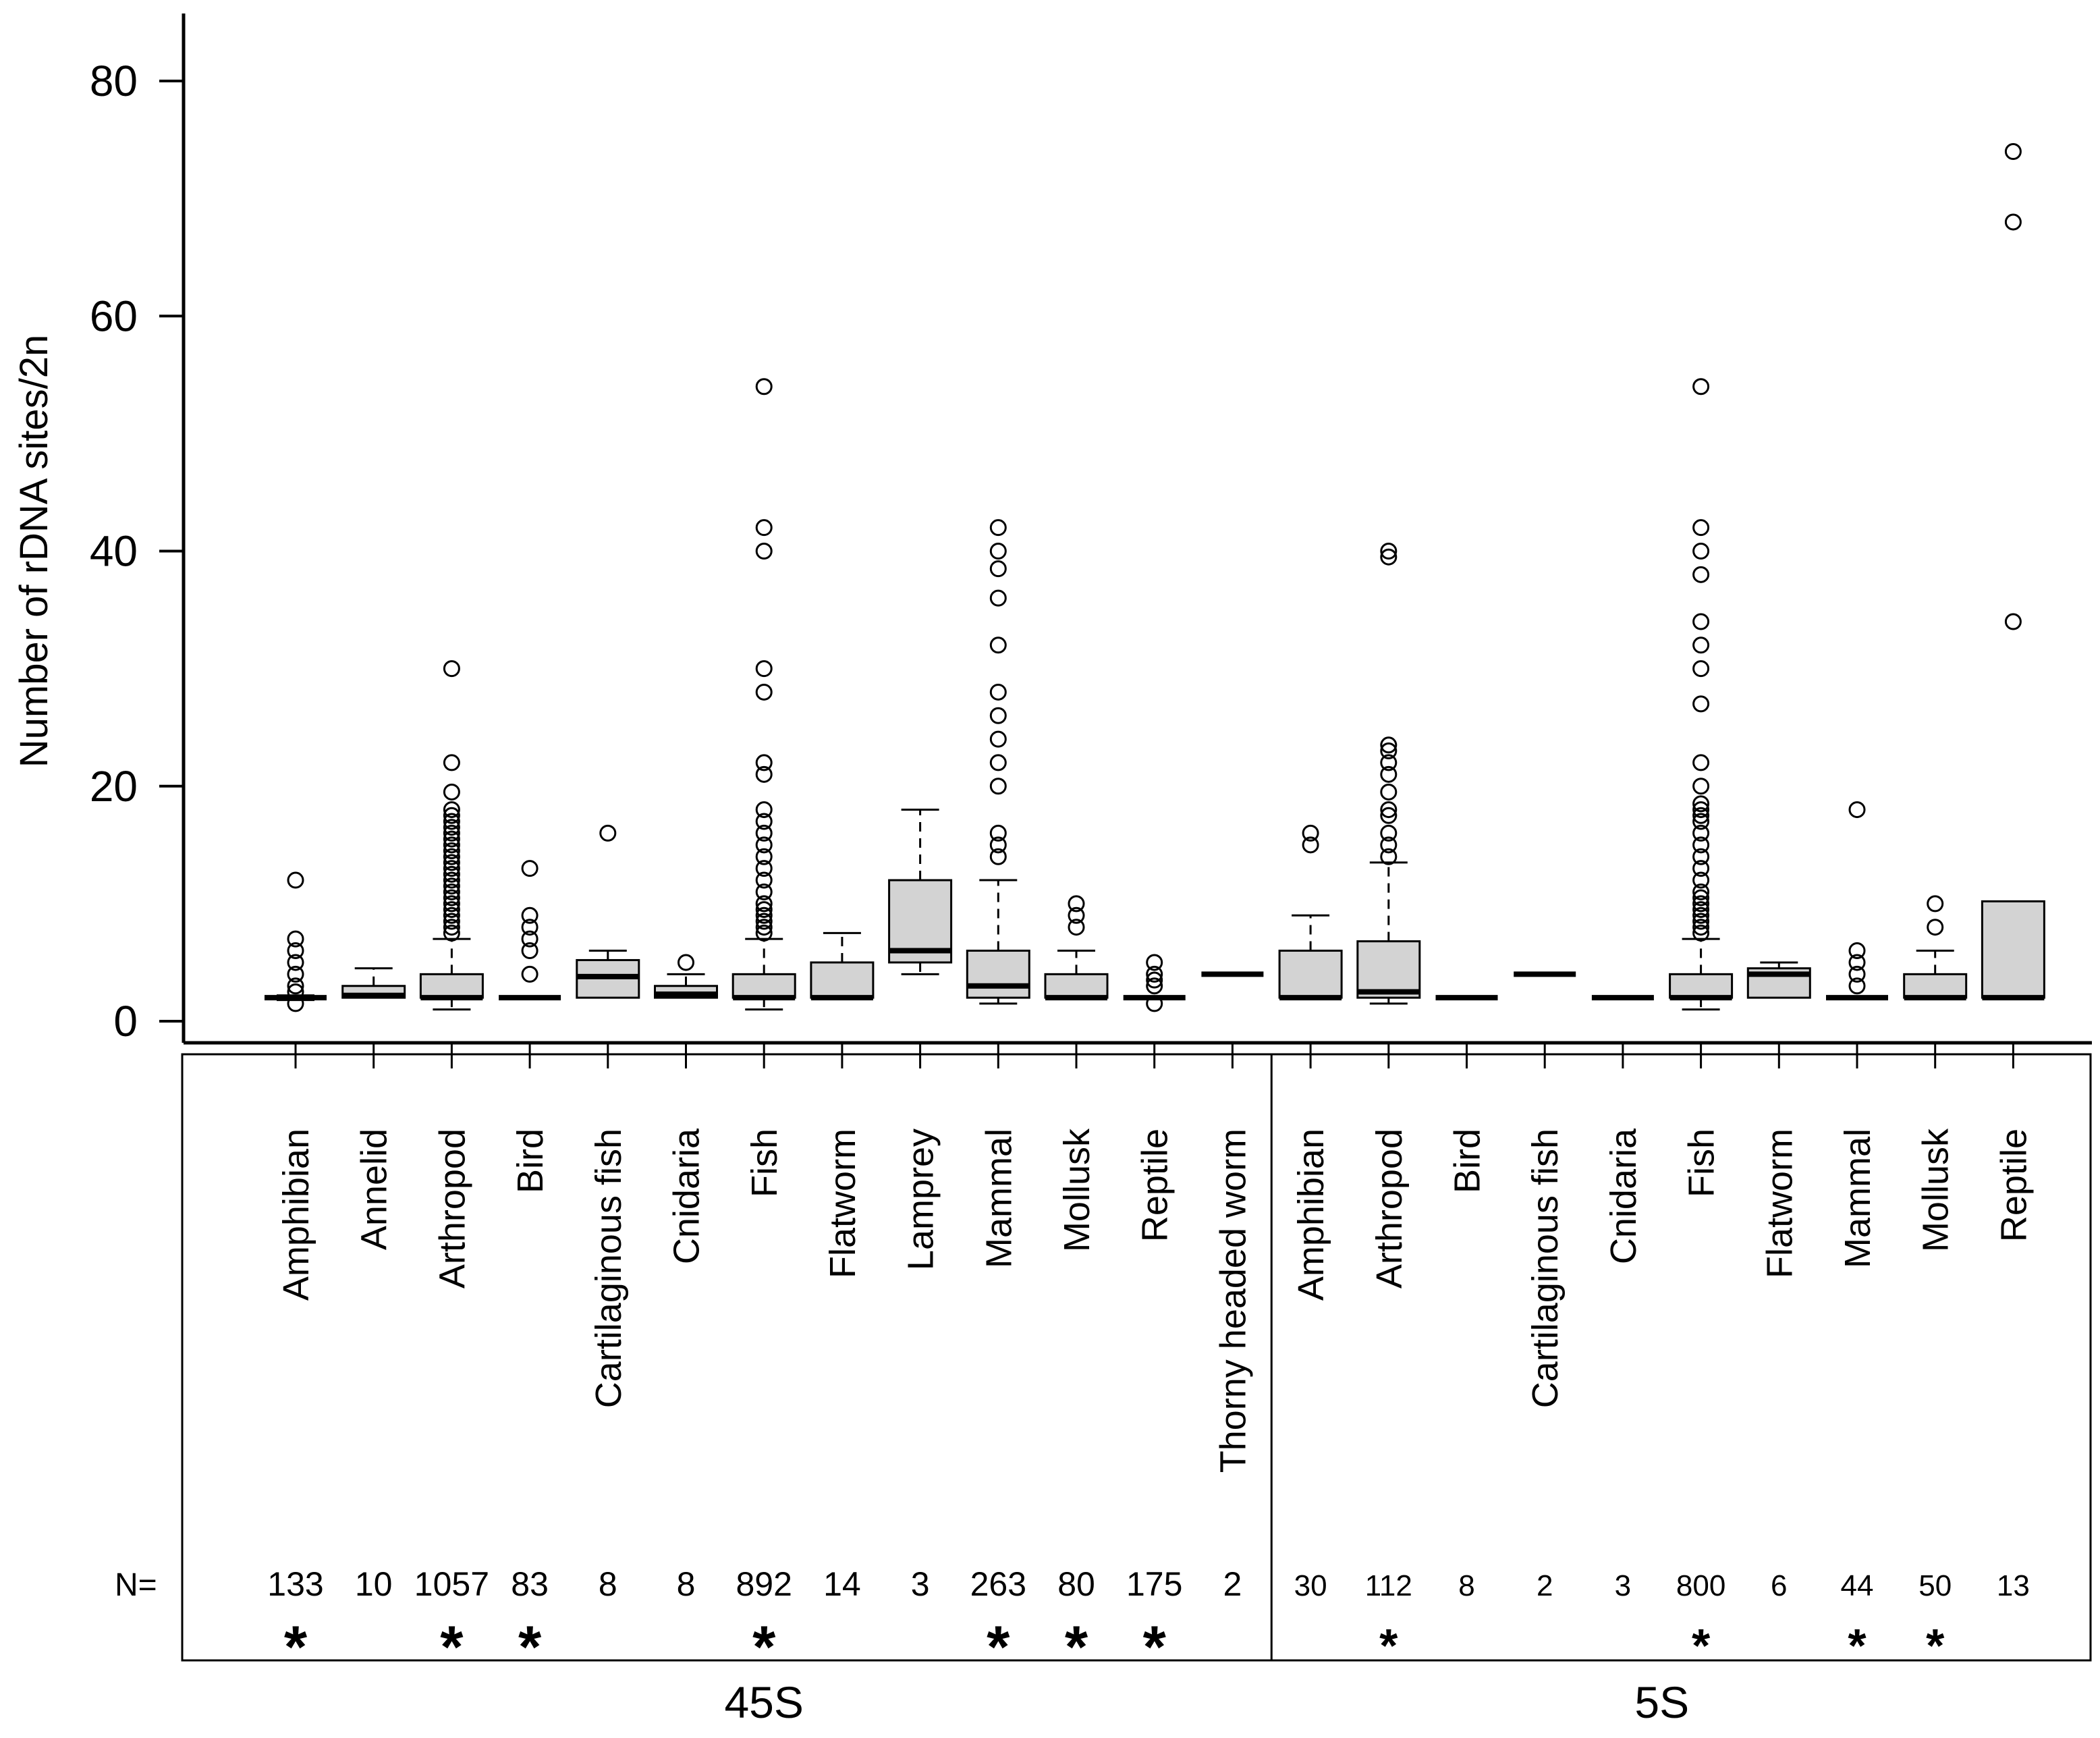 The image size is (2100, 1738). I want to click on category-label: Lamprey, so click(921, 1199).